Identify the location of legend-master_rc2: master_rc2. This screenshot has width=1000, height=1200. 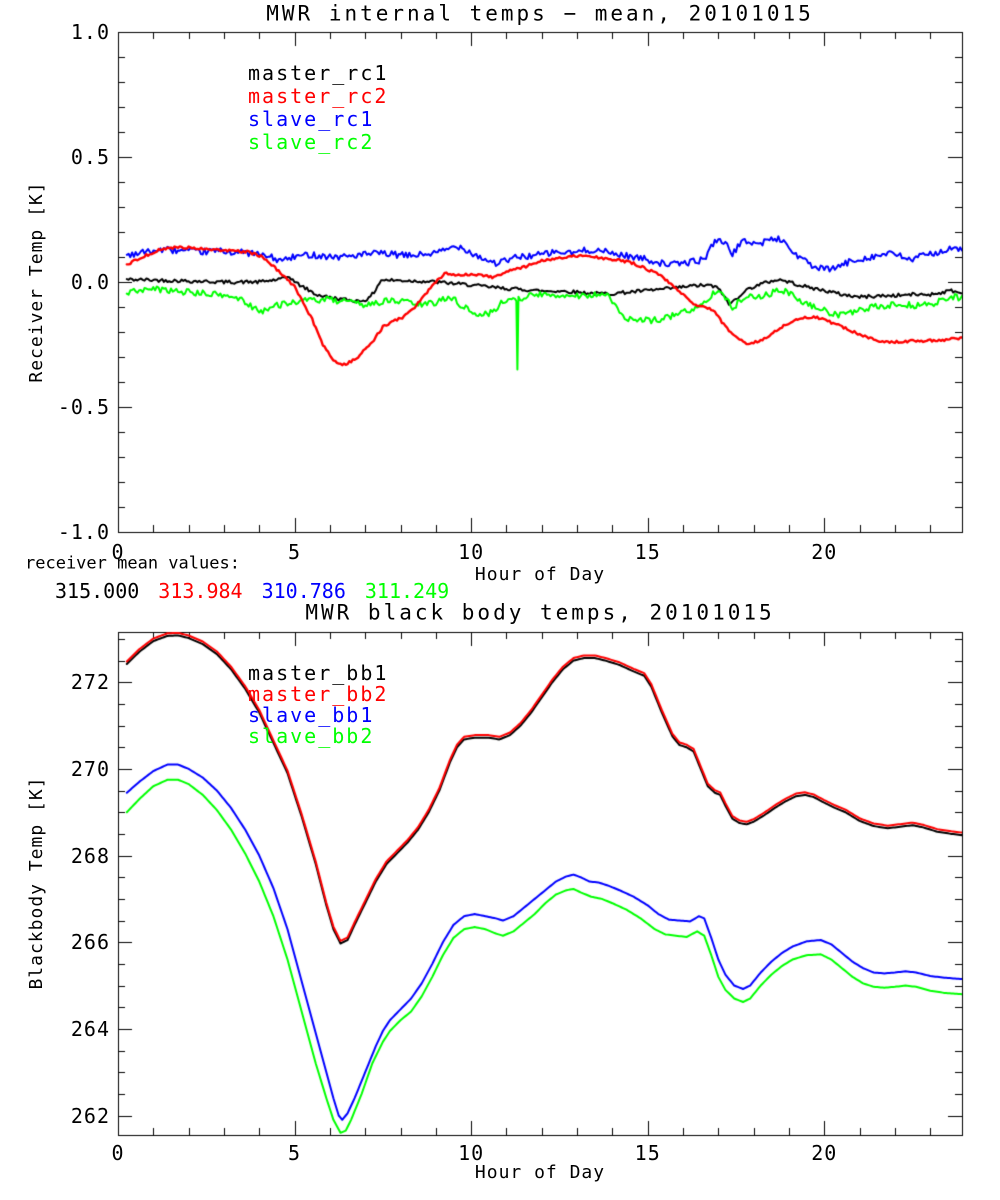
(318, 96).